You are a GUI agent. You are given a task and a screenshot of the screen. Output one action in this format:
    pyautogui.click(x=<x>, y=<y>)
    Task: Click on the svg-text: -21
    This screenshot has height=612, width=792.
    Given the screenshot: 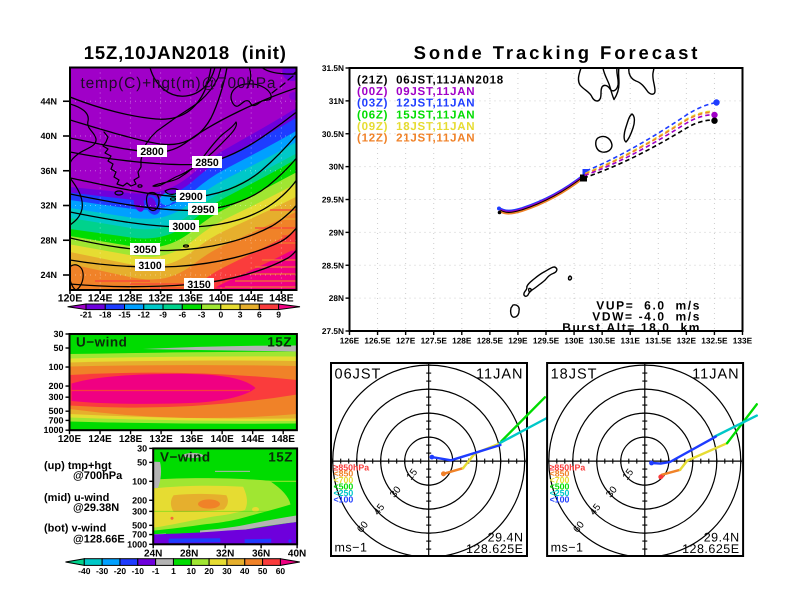 What is the action you would take?
    pyautogui.click(x=86, y=315)
    